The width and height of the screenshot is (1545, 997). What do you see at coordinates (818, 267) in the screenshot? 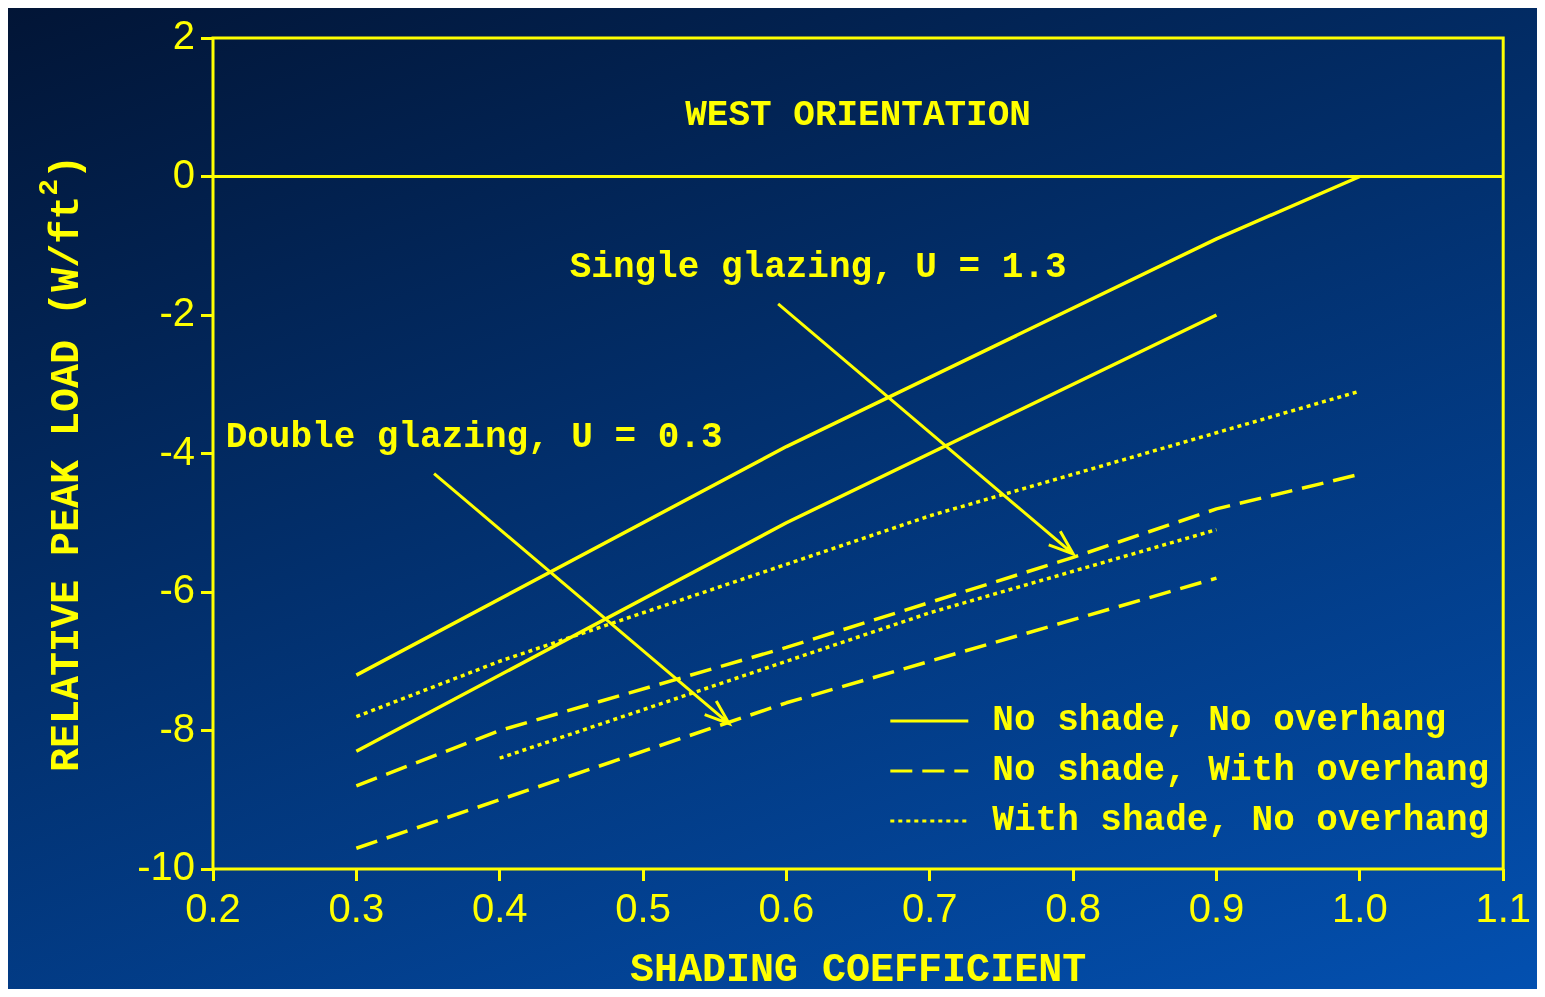
I see `annotation: Single glazing, U = 1.3` at bounding box center [818, 267].